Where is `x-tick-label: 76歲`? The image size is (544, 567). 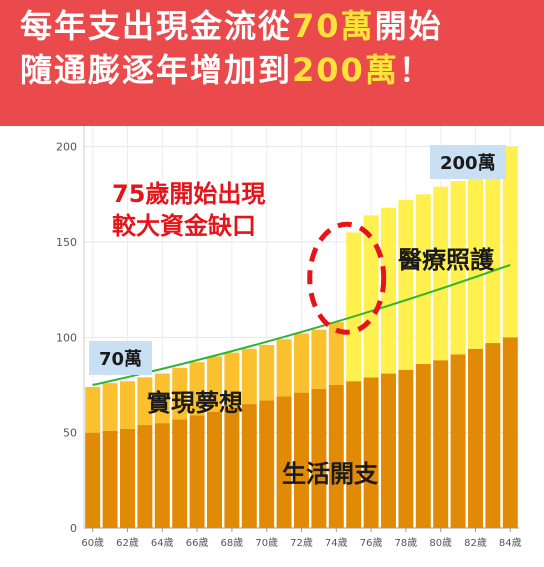 x-tick-label: 76歲 is located at coordinates (371, 542).